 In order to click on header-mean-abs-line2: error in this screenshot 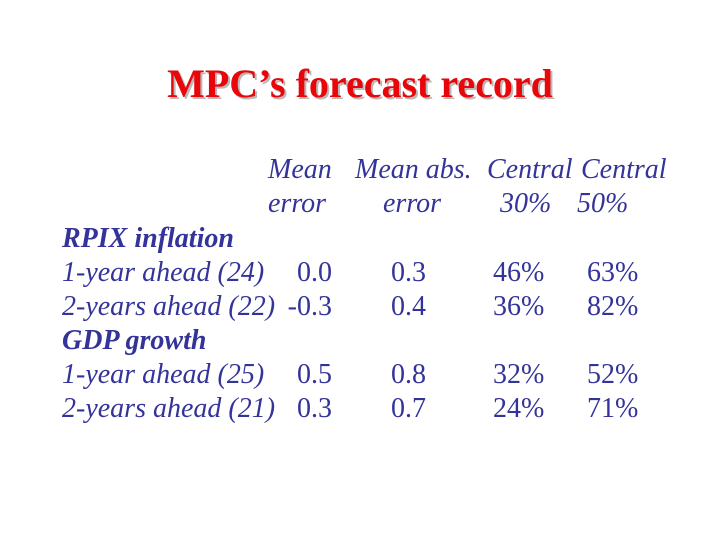, I will do `click(412, 203)`.